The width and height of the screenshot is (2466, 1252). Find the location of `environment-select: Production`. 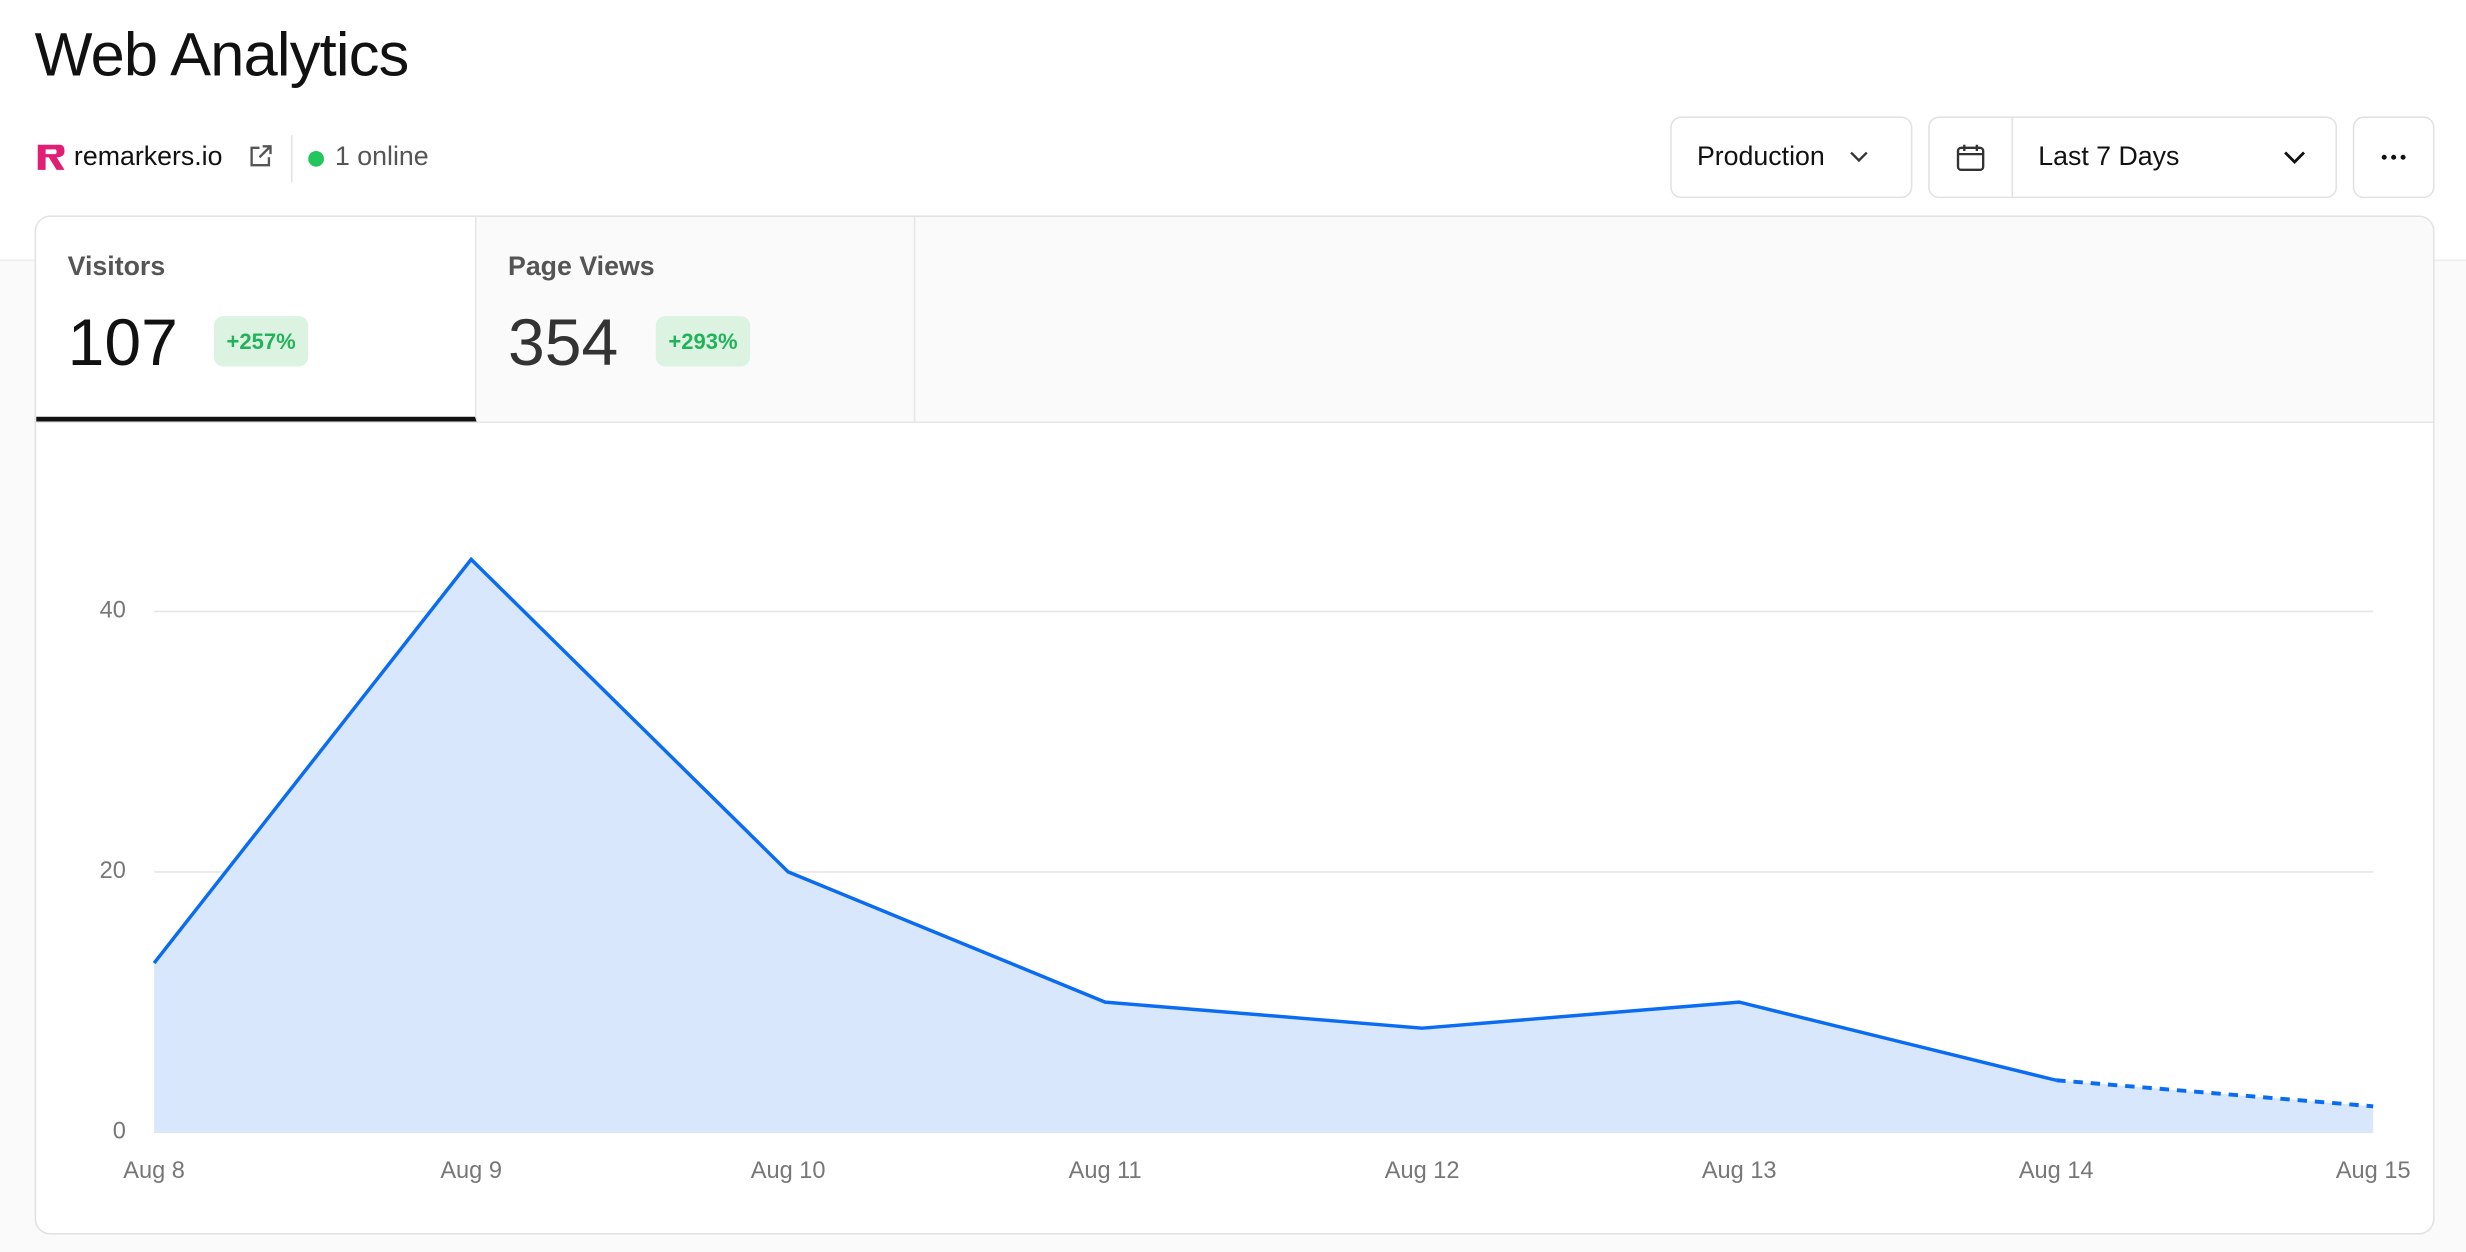

environment-select: Production is located at coordinates (1791, 157).